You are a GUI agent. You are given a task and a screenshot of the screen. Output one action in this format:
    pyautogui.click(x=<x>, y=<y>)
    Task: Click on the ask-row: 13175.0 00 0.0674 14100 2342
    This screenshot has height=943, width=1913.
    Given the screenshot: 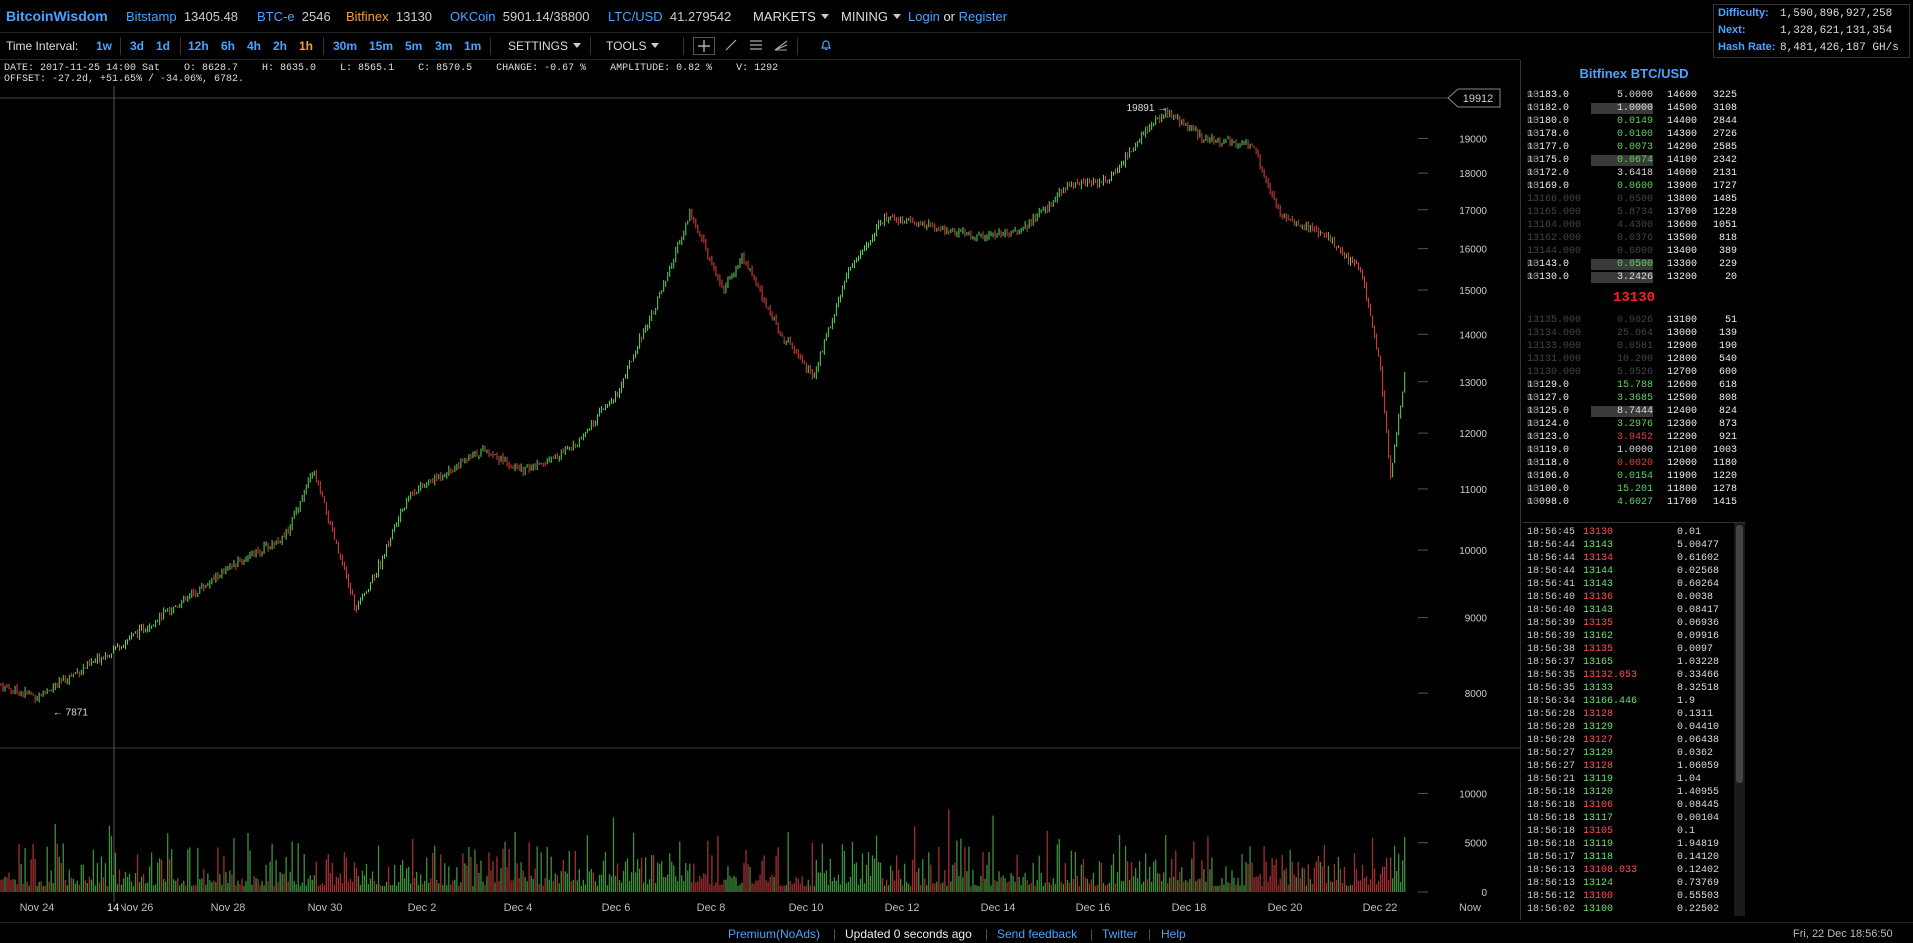 What is the action you would take?
    pyautogui.click(x=1632, y=160)
    